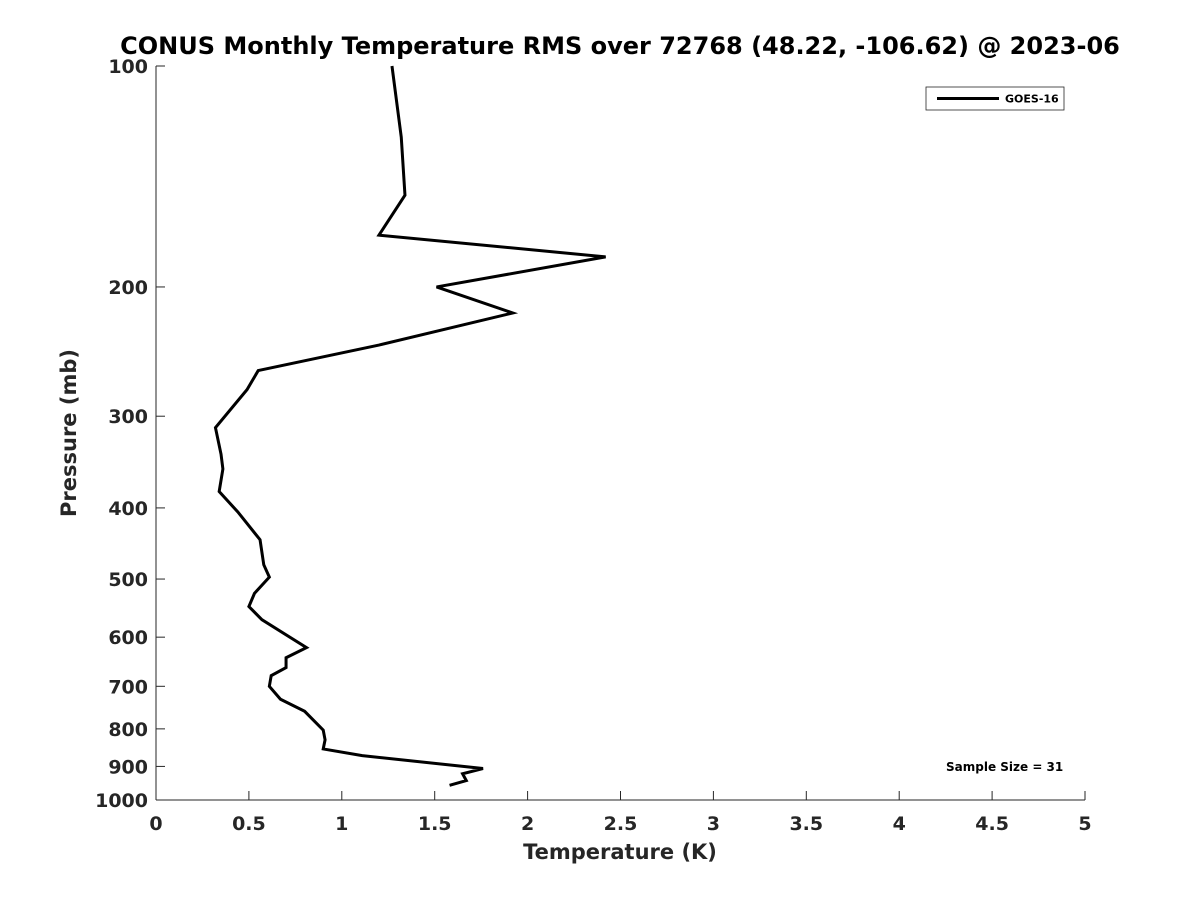  What do you see at coordinates (1004, 767) in the screenshot?
I see `sample-size-annotation: Sample Size = 31` at bounding box center [1004, 767].